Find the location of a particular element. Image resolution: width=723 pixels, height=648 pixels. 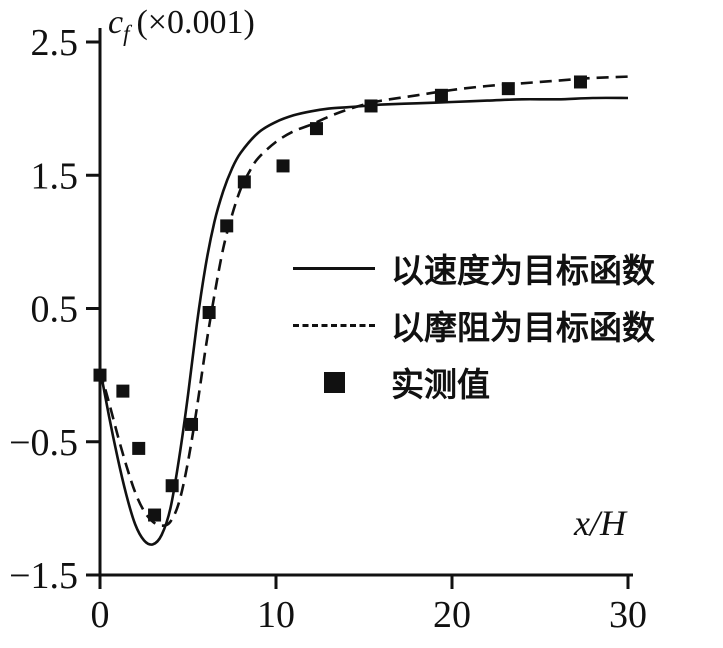

x-tick-label: 0 is located at coordinates (100, 615).